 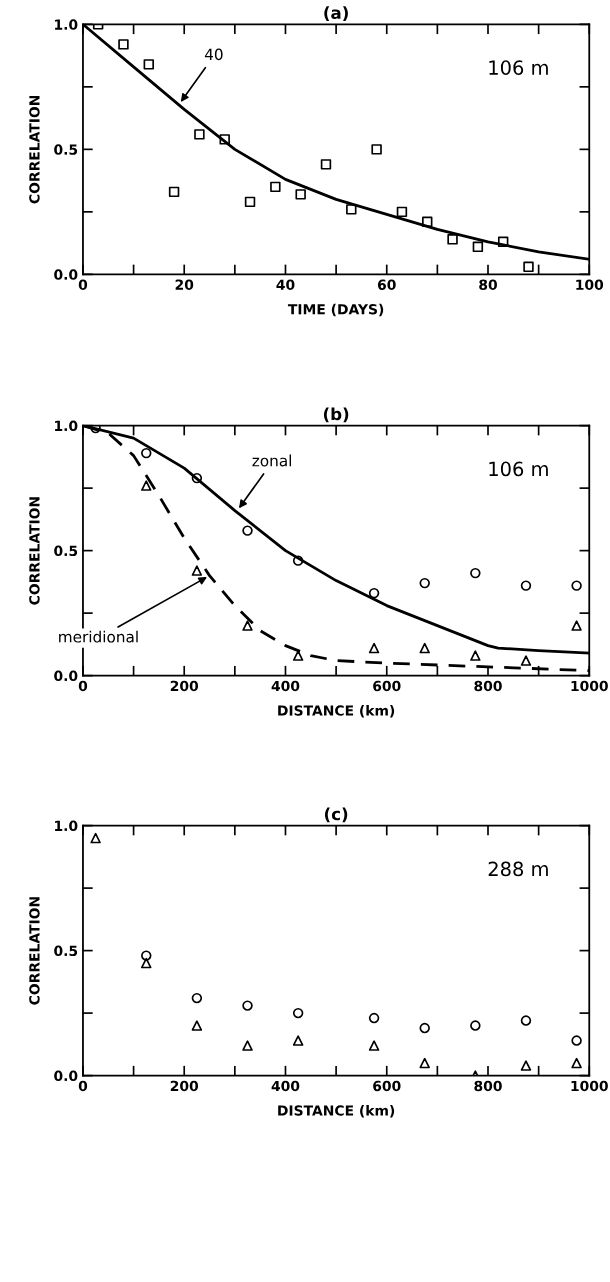 What do you see at coordinates (518, 869) in the screenshot?
I see `annotation: 288 m` at bounding box center [518, 869].